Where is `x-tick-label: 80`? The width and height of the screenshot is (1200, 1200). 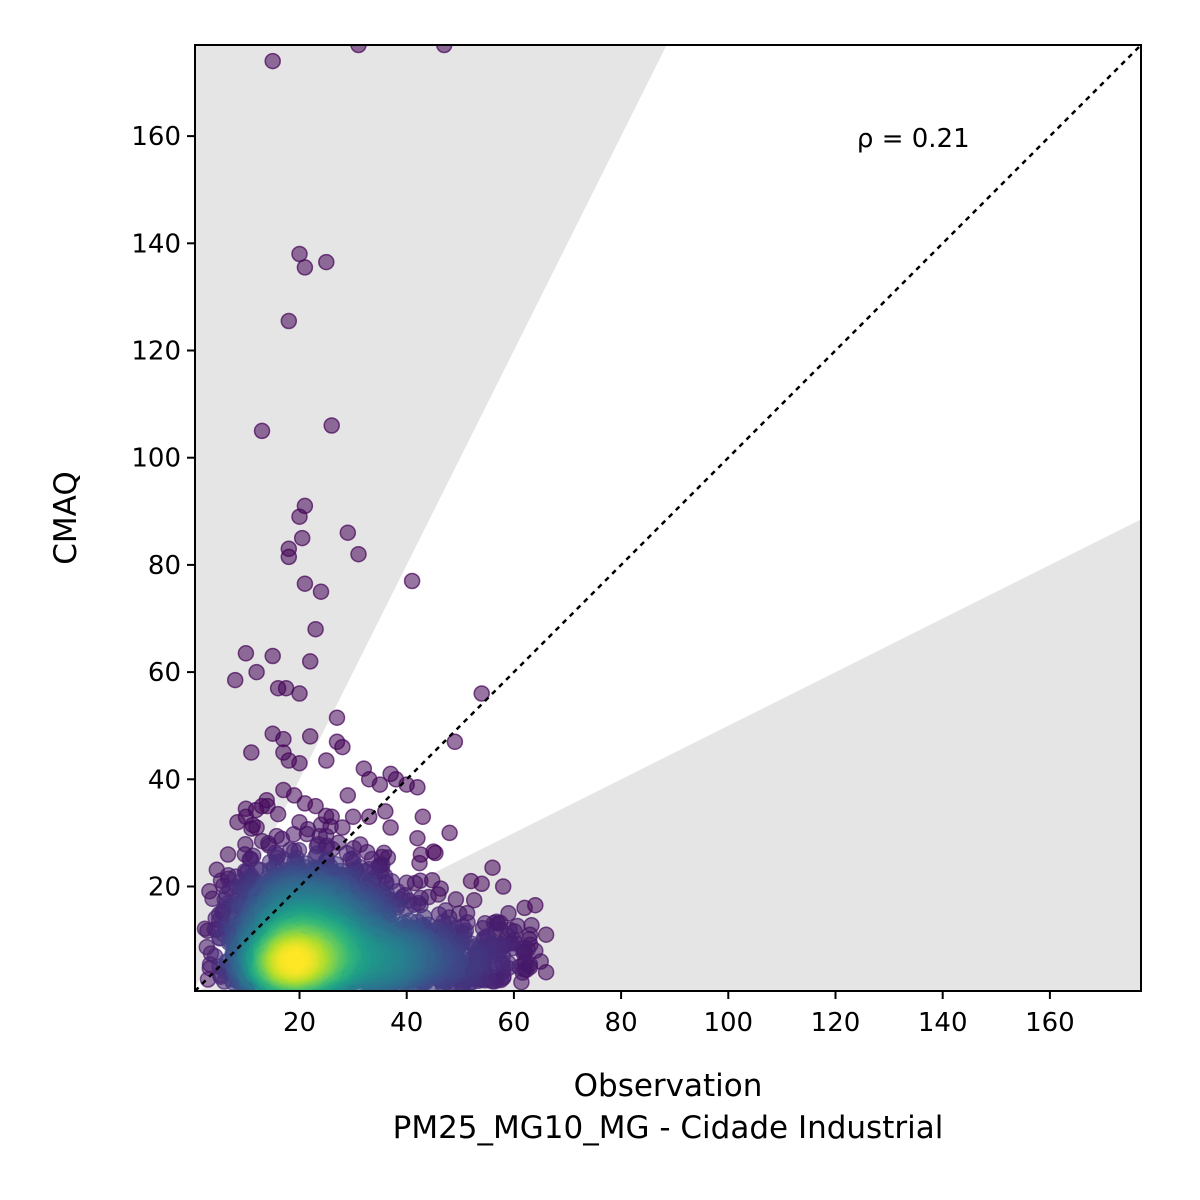
x-tick-label: 80 is located at coordinates (621, 1023).